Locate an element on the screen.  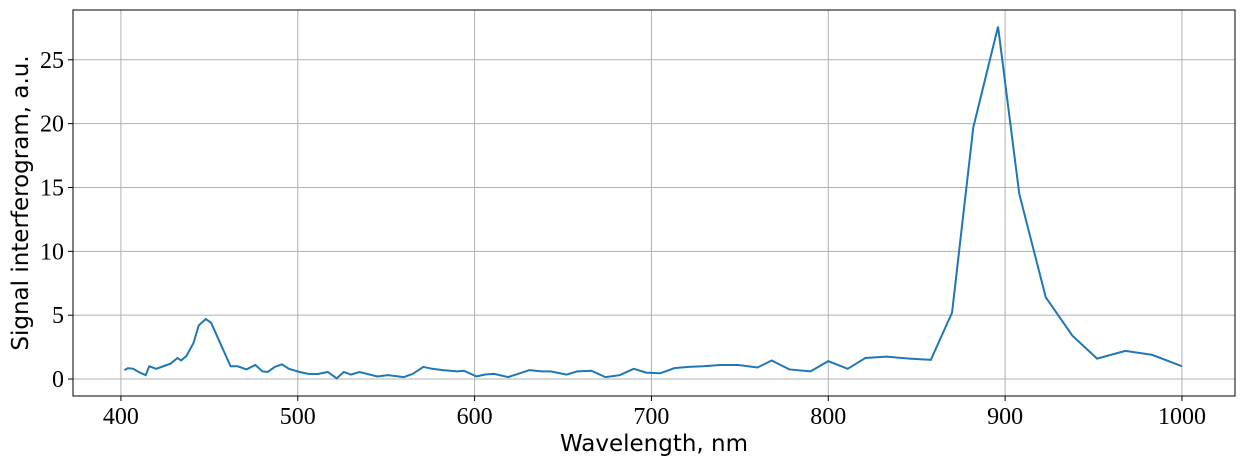
y-tick-label: 25 is located at coordinates (52, 61).